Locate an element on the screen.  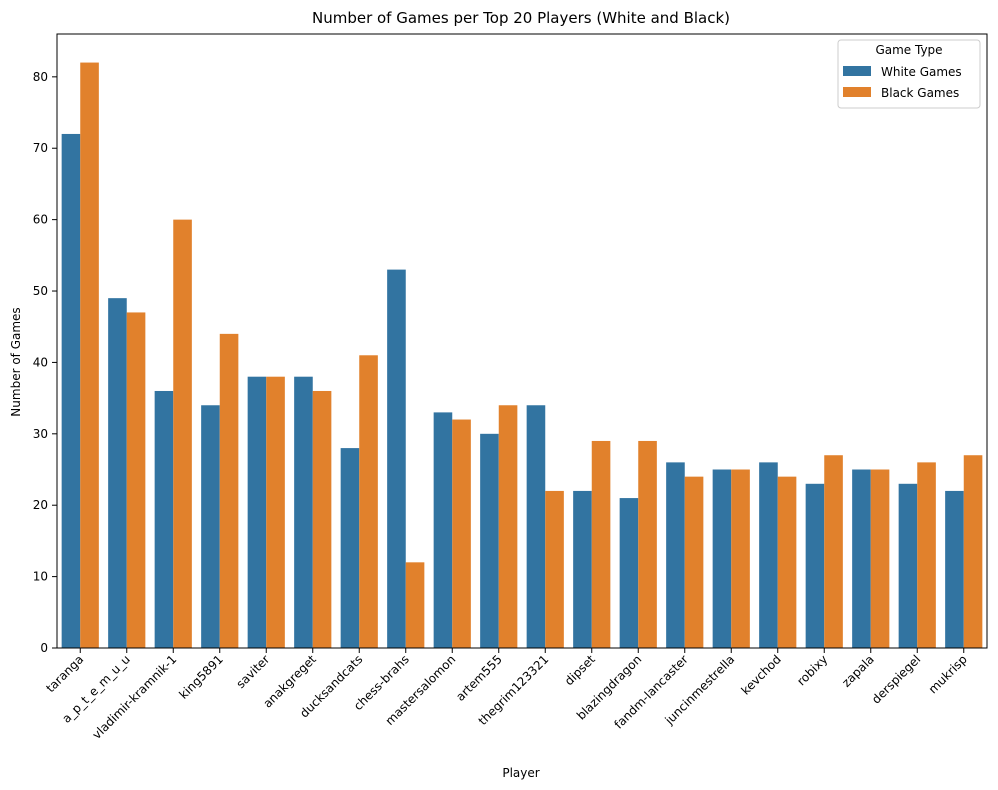
black-games-bar-robixy is located at coordinates (833, 551).